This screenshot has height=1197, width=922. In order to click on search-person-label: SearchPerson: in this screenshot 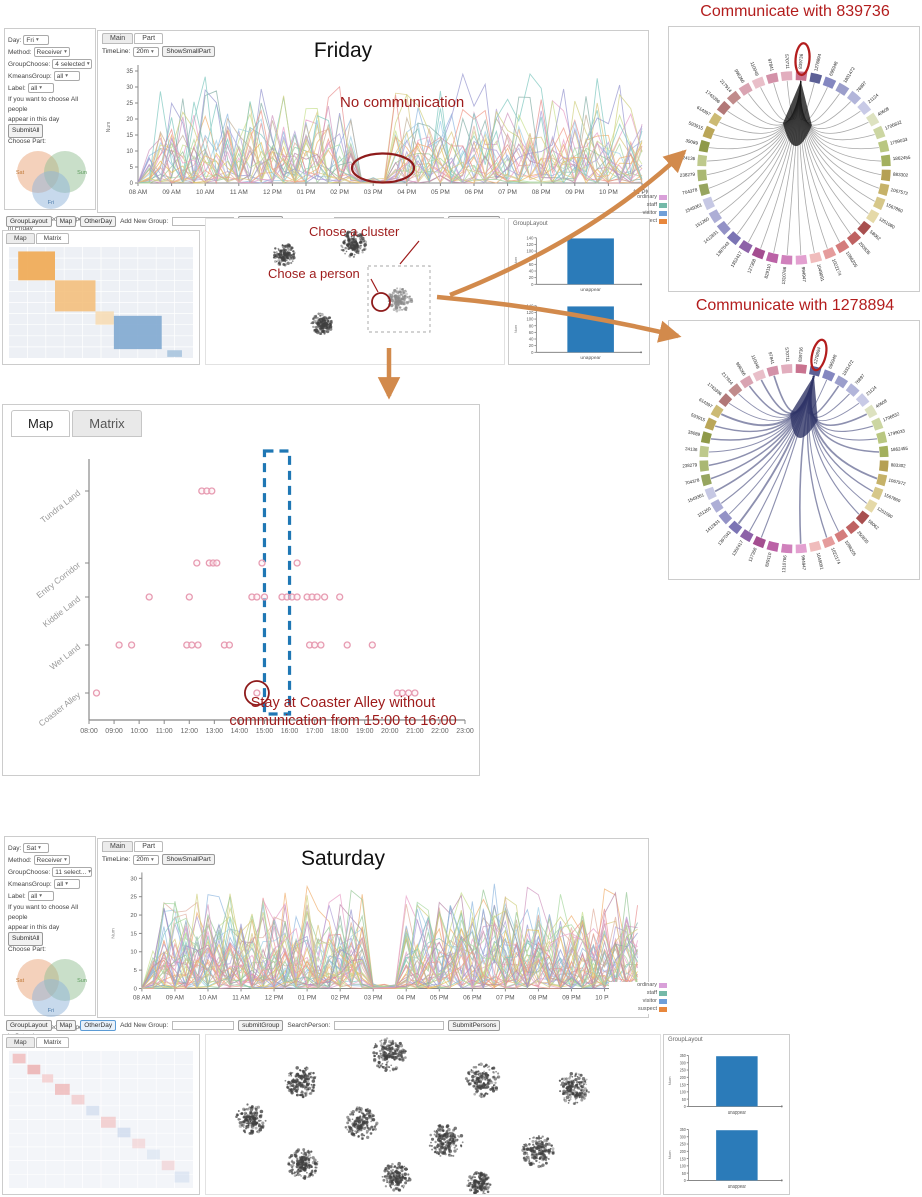, I will do `click(309, 1025)`.